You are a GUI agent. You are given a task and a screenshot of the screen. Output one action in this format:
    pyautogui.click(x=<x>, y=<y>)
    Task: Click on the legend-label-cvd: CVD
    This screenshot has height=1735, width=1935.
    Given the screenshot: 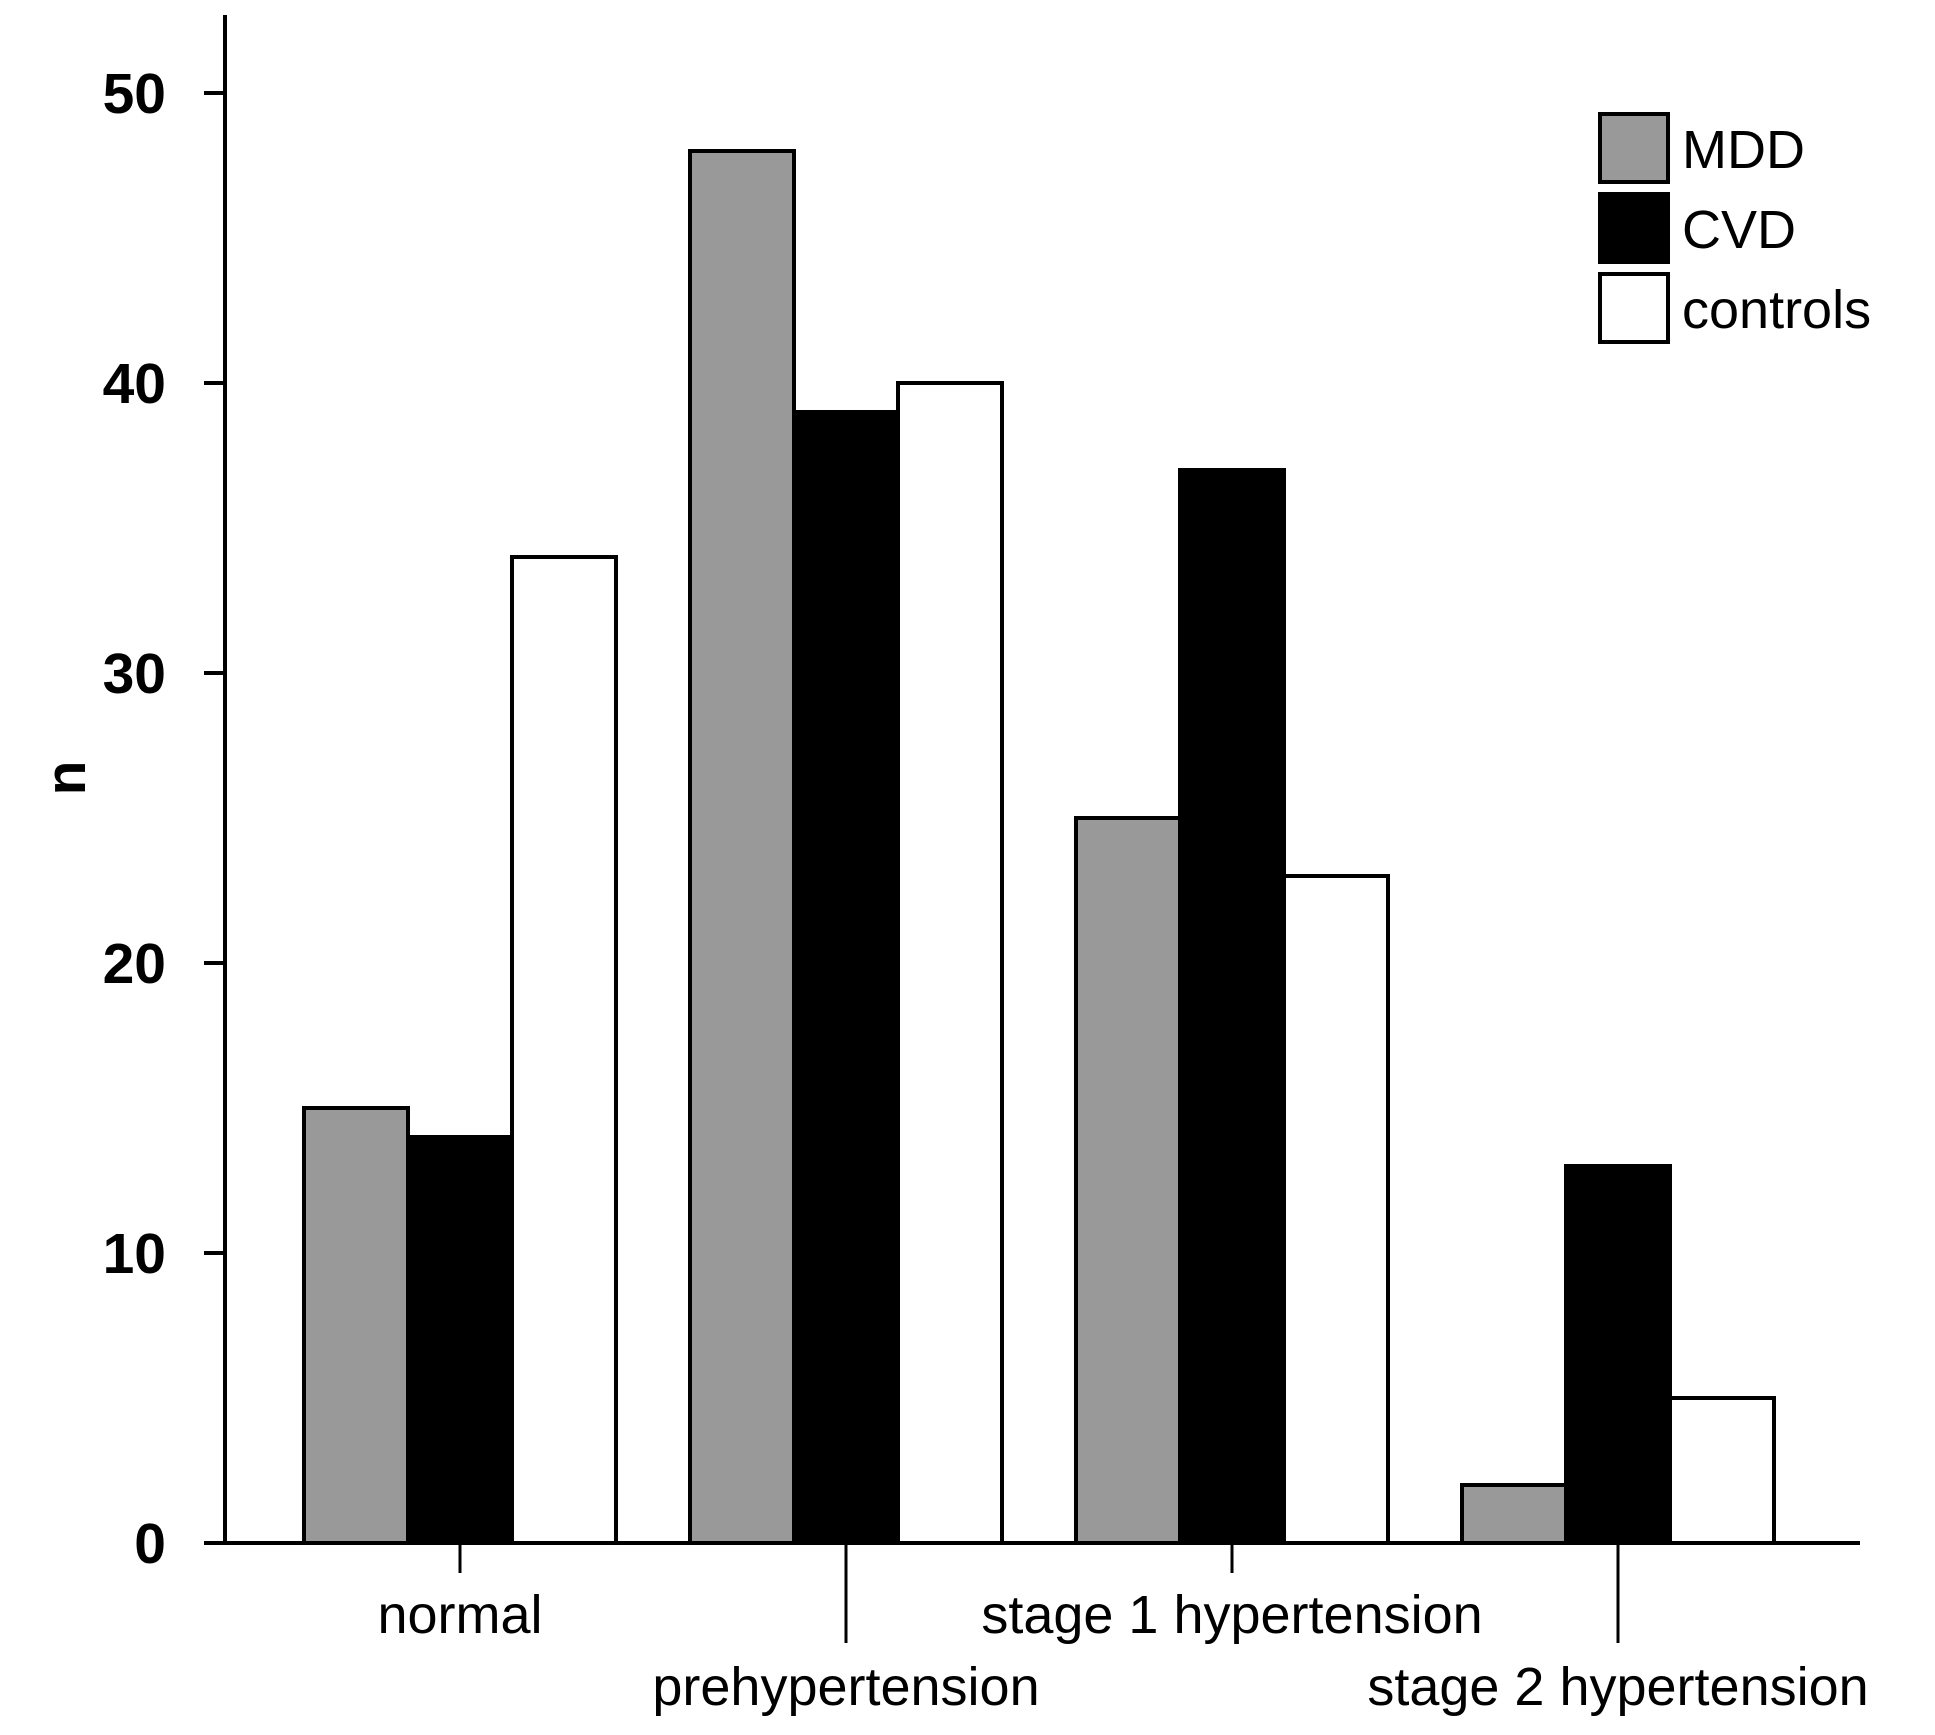 What is the action you would take?
    pyautogui.click(x=1739, y=230)
    